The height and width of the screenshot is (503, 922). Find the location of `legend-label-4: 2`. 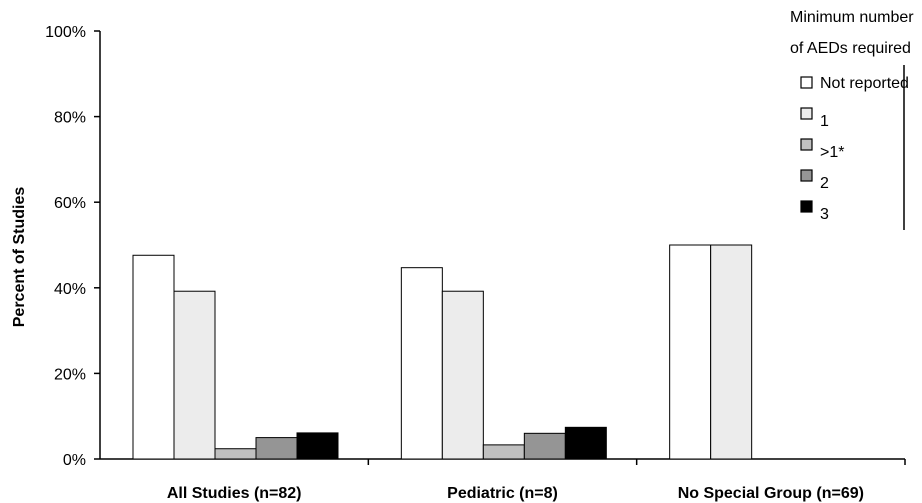

legend-label-4: 2 is located at coordinates (824, 183).